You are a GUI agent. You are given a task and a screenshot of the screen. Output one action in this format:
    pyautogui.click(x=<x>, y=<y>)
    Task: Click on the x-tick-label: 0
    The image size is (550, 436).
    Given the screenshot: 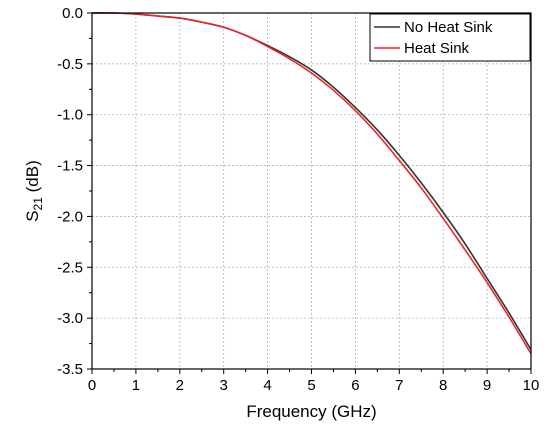 What is the action you would take?
    pyautogui.click(x=92, y=385)
    